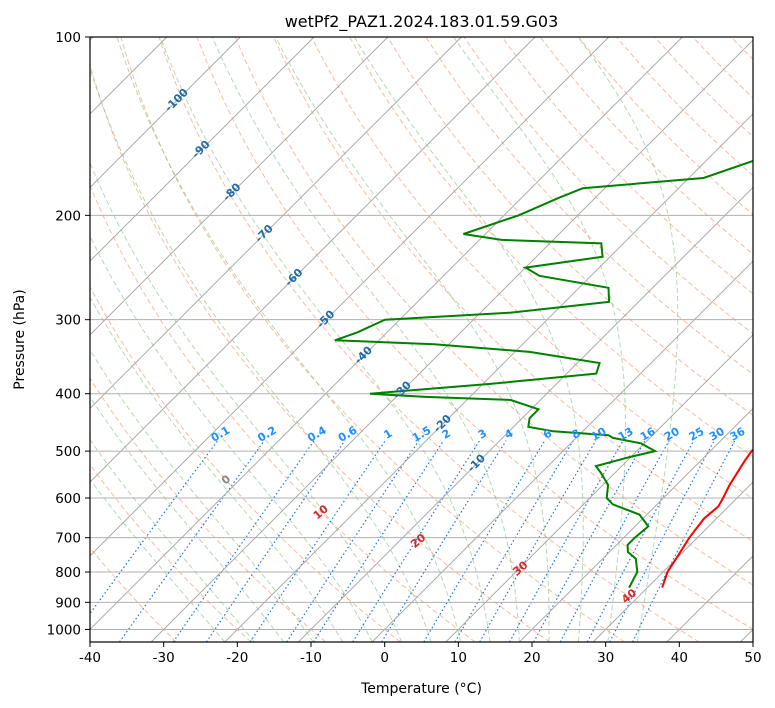 This screenshot has height=708, width=775. Describe the element at coordinates (384, 658) in the screenshot. I see `x-tick-label: 0` at that location.